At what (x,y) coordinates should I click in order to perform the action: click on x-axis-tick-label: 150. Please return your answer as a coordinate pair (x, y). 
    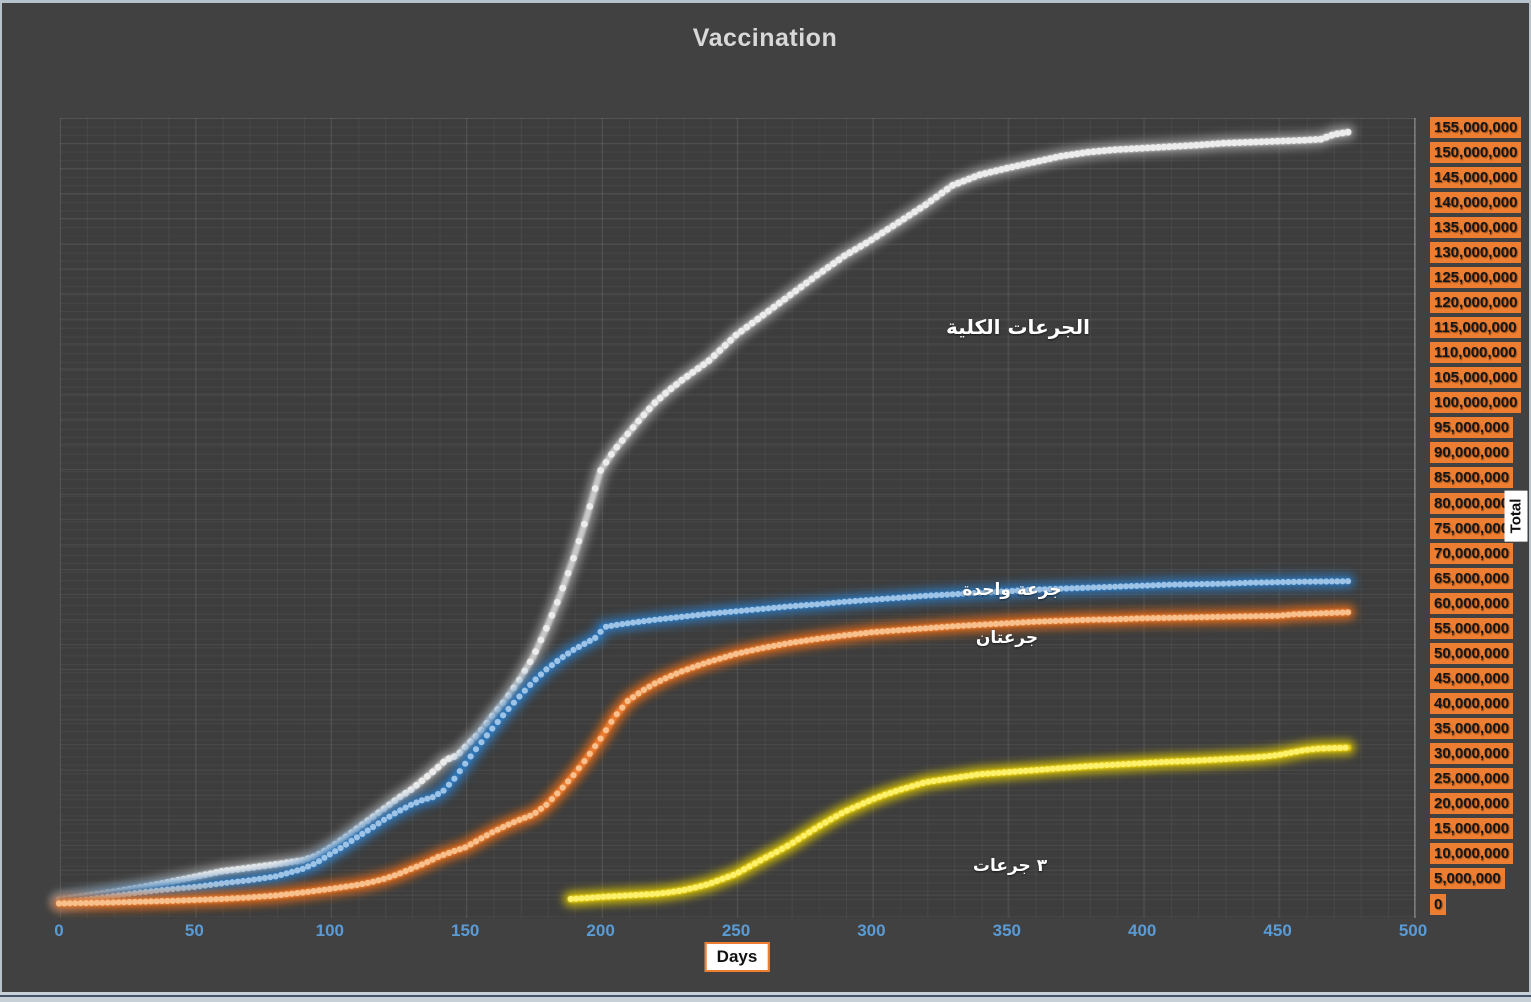
    Looking at the image, I should click on (465, 930).